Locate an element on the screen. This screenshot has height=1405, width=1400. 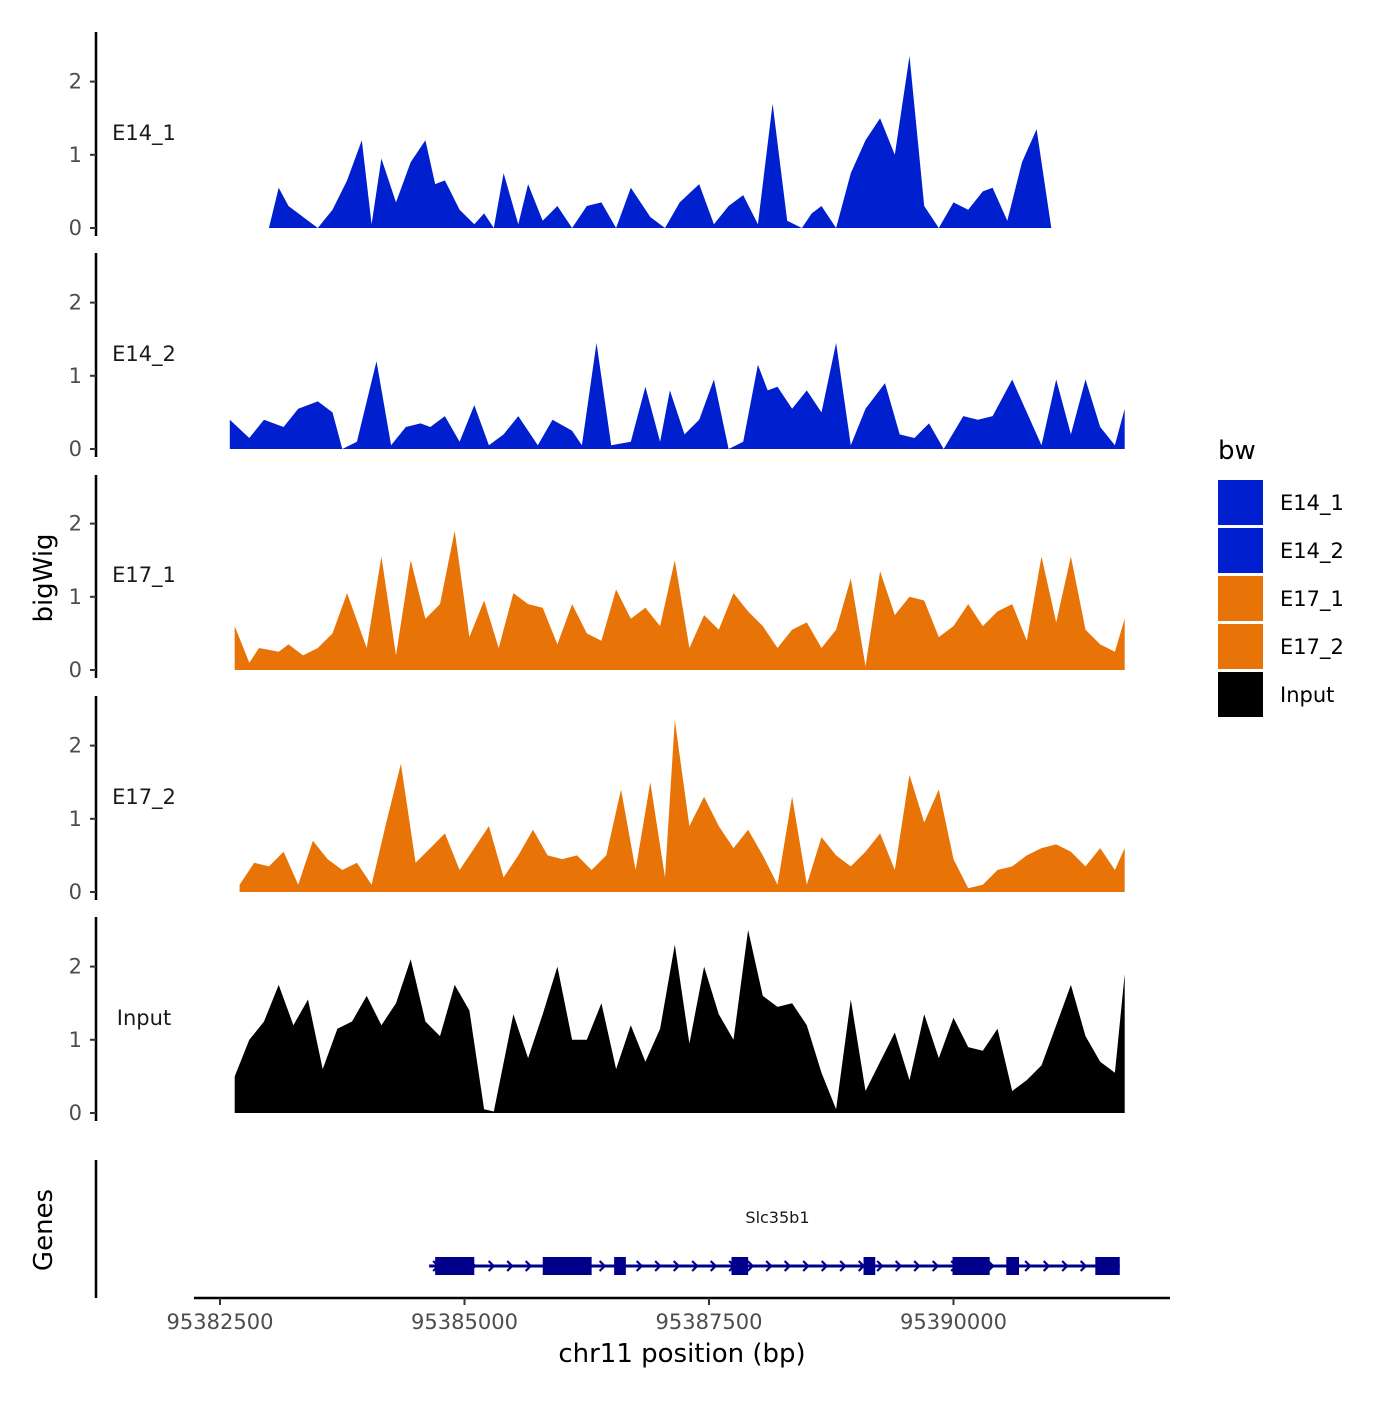
gene-track: Slc35b1 is located at coordinates (607, 1229).